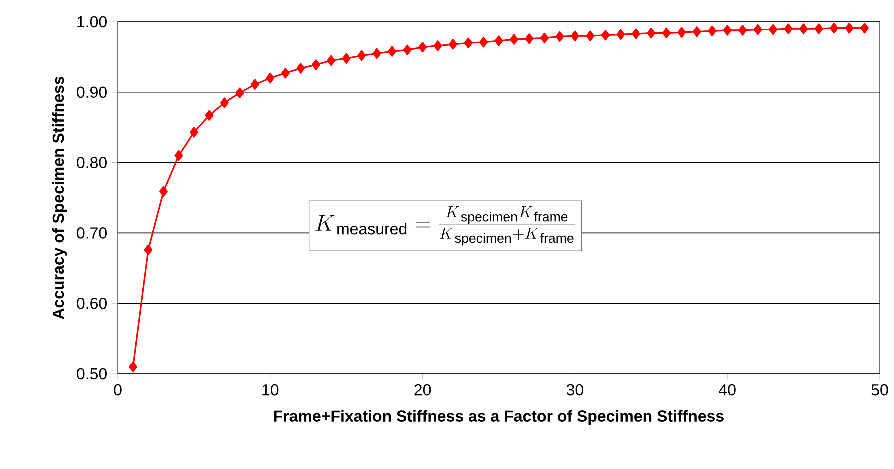 The width and height of the screenshot is (894, 469). I want to click on y-tick-label: 1.00, so click(92, 22).